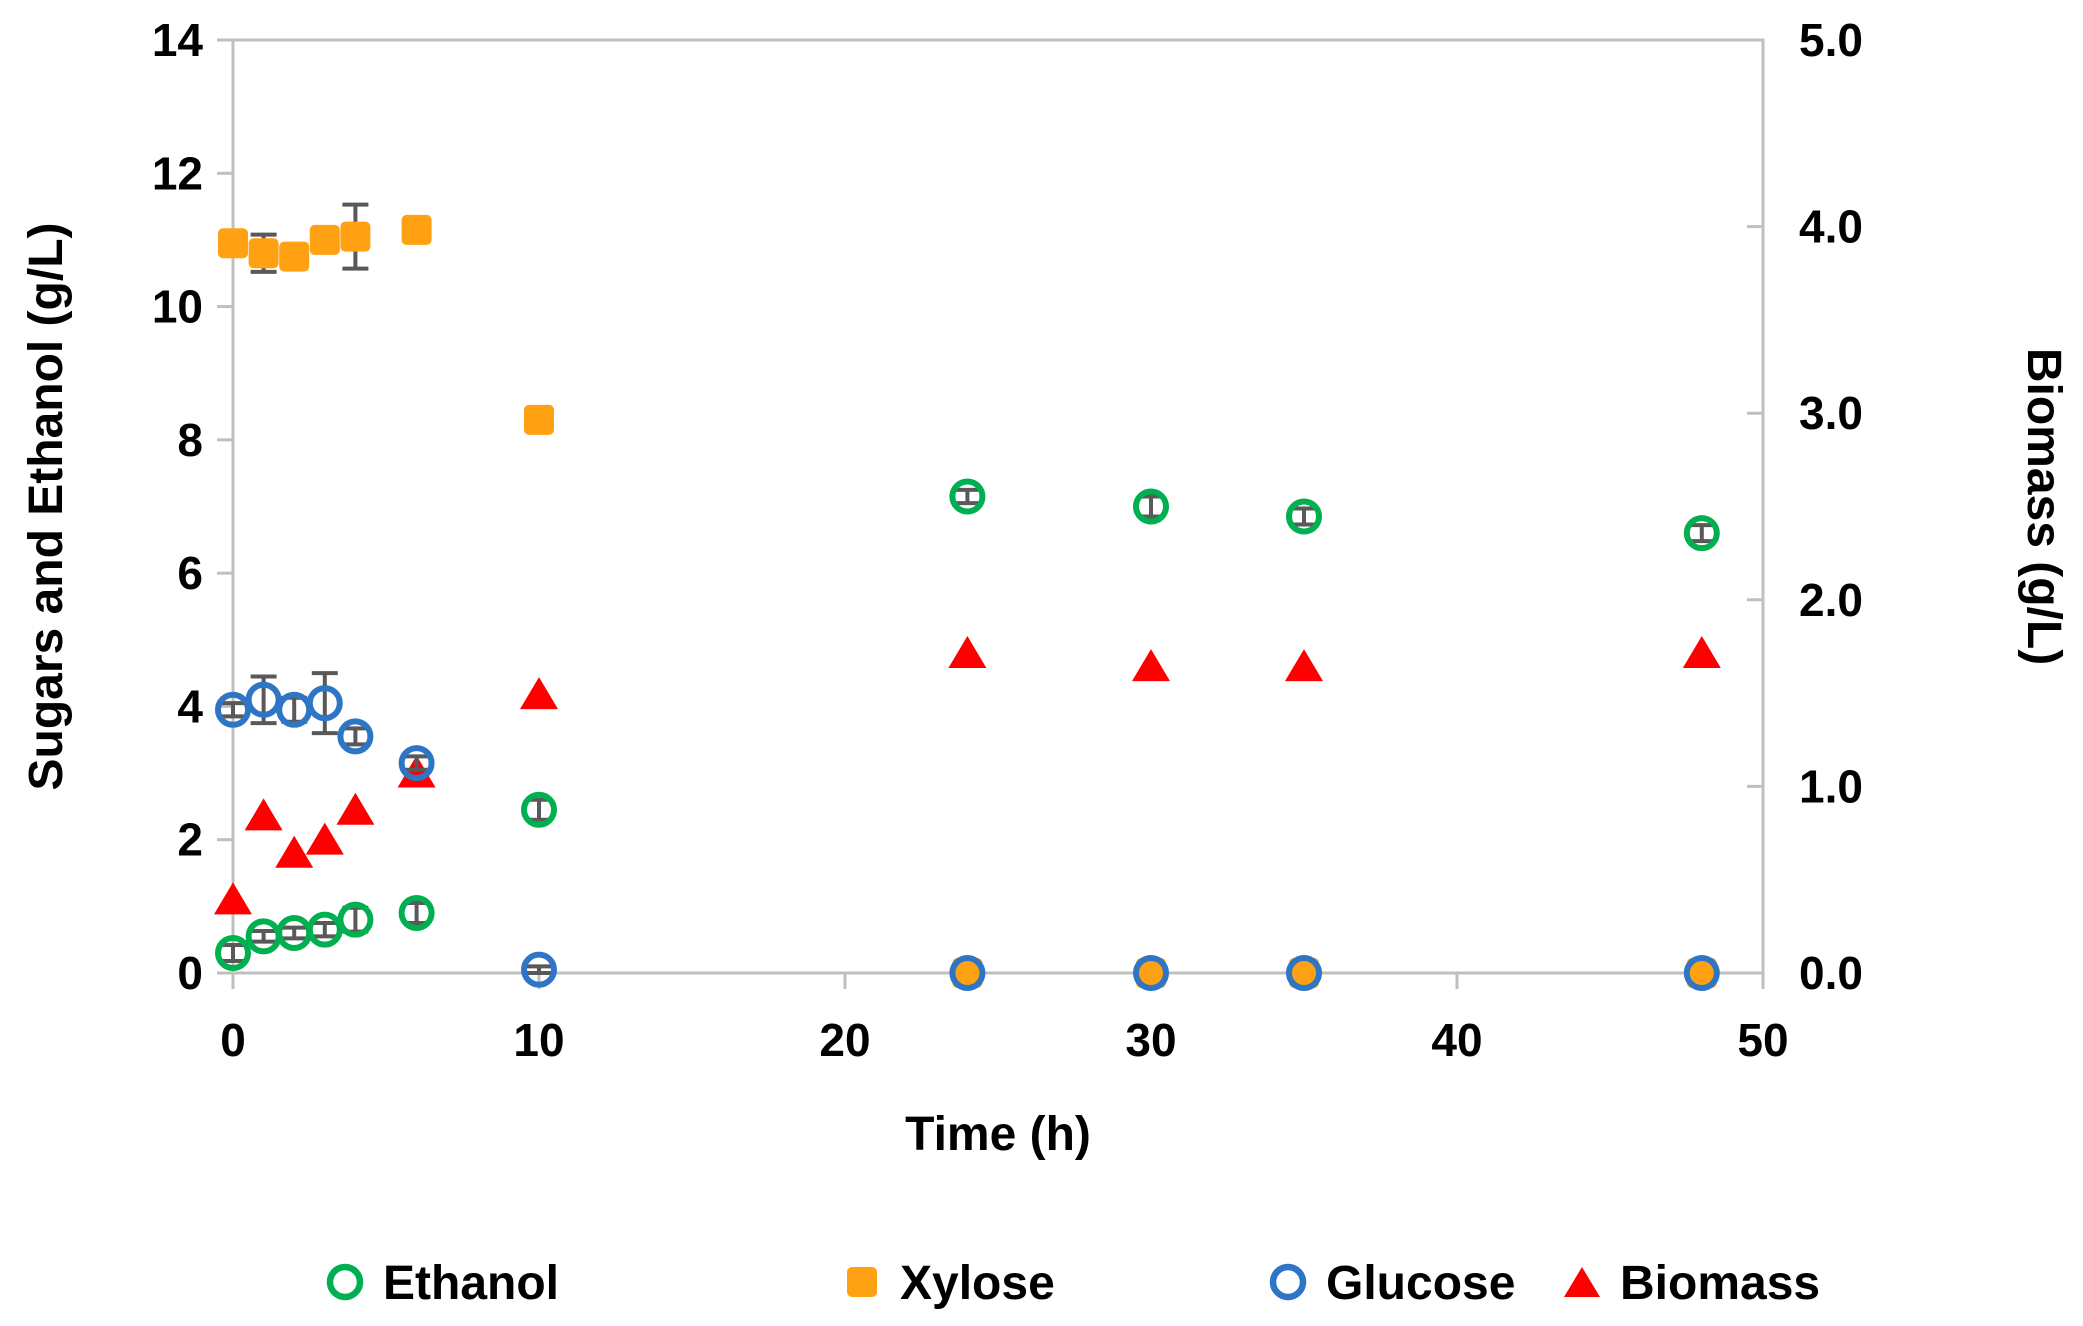 The image size is (2083, 1326). I want to click on y-left-tick-label: 14, so click(178, 40).